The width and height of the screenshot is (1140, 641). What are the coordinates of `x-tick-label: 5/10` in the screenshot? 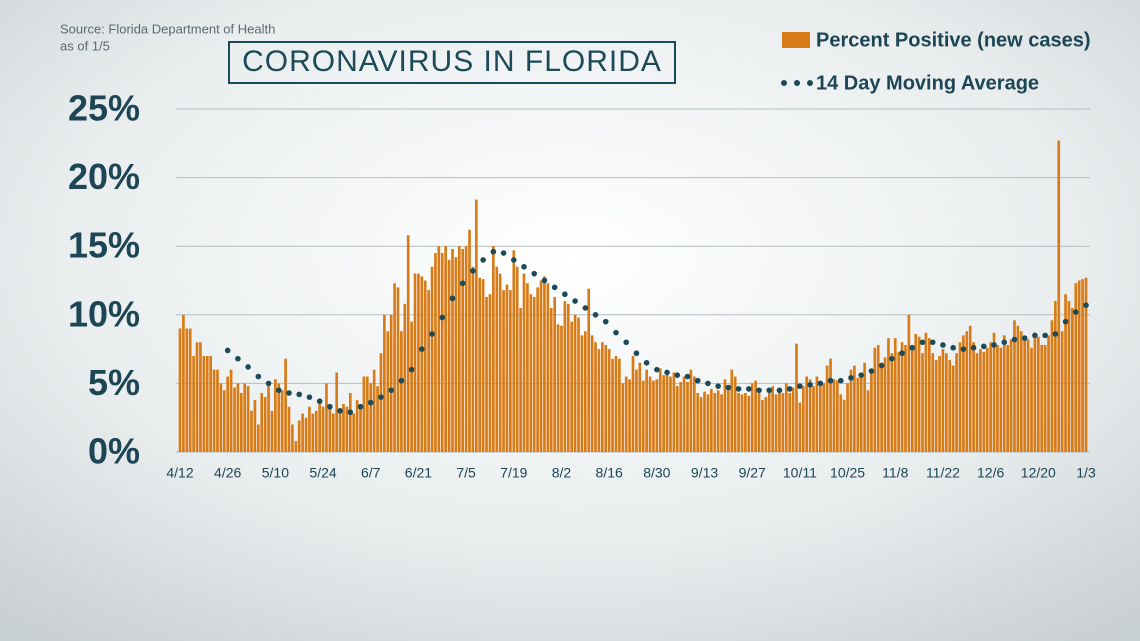 It's located at (275, 473).